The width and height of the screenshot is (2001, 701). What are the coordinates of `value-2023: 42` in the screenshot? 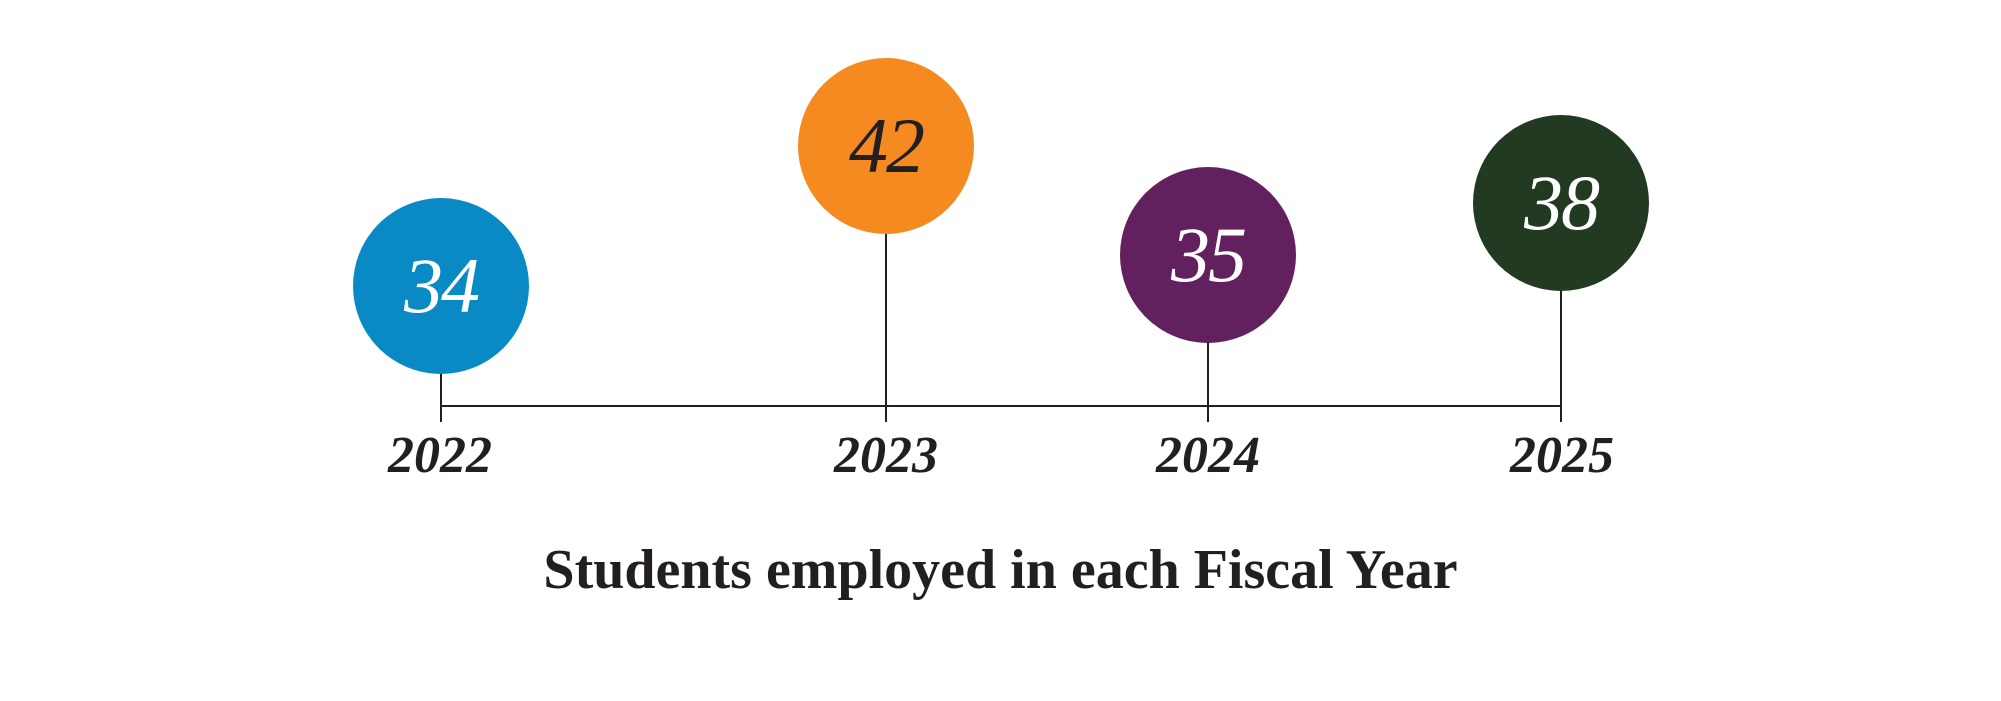 It's located at (887, 145).